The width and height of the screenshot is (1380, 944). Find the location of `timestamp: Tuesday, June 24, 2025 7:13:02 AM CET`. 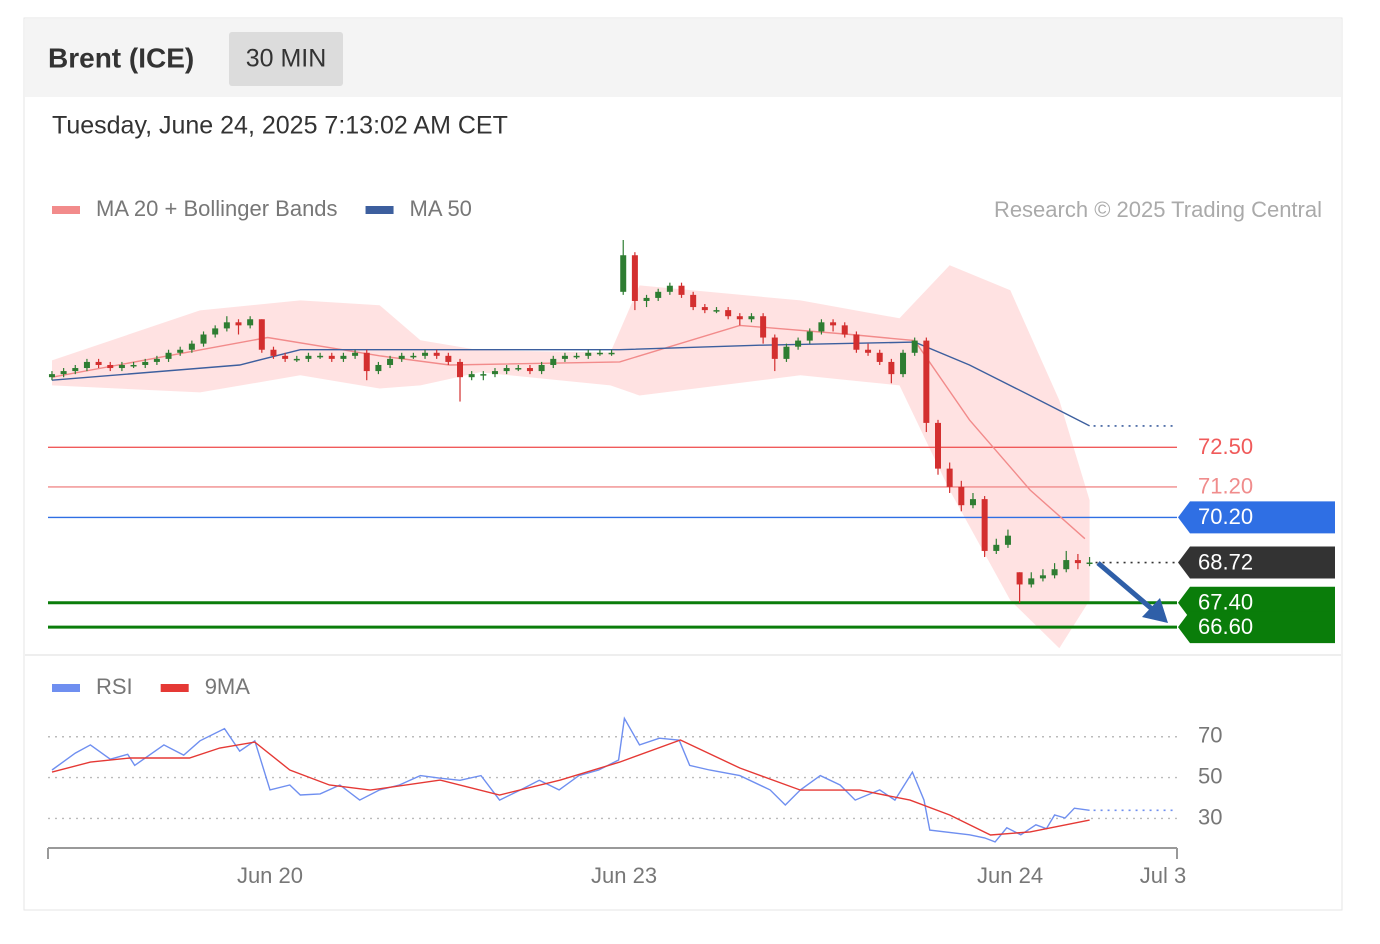

timestamp: Tuesday, June 24, 2025 7:13:02 AM CET is located at coordinates (280, 126).